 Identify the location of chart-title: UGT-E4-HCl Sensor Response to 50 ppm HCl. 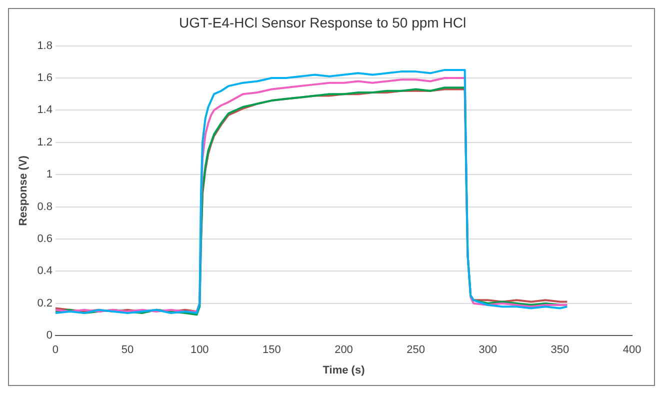
(322, 22).